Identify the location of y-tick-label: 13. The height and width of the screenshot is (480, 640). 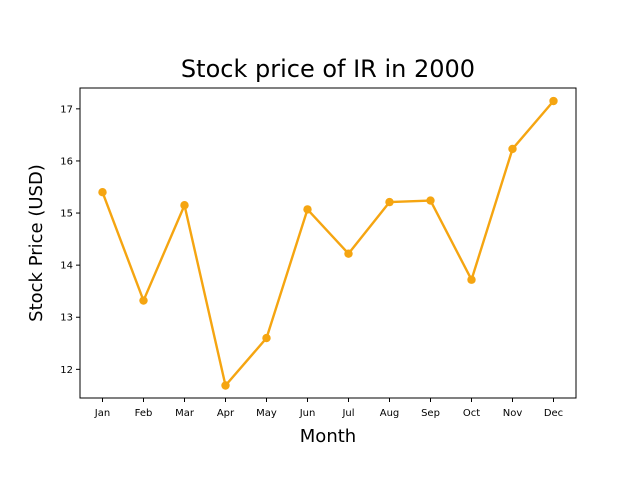
(66, 318).